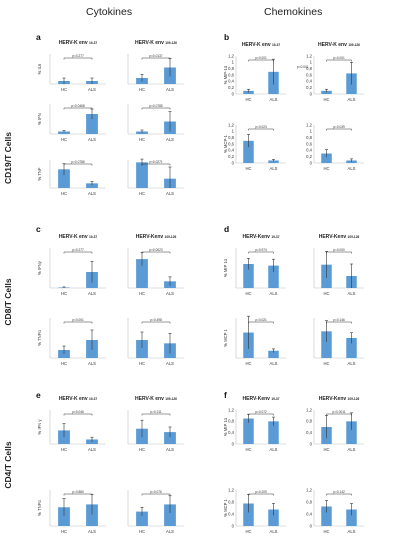  Describe the element at coordinates (335, 146) in the screenshot. I see `chart-panel-b: 1,2 10,80,6 0,40,20 HC ALS p=0.039` at that location.